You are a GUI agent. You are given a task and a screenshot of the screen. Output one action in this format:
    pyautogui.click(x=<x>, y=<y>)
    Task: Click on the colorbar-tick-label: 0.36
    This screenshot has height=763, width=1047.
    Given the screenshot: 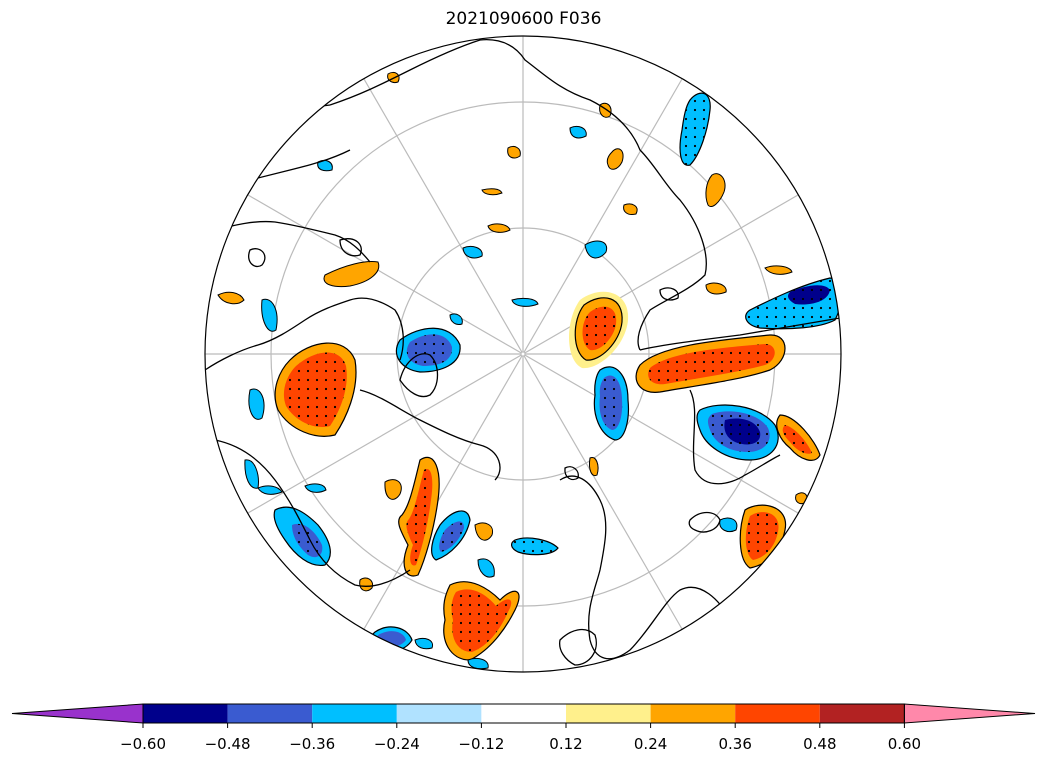 What is the action you would take?
    pyautogui.click(x=734, y=744)
    